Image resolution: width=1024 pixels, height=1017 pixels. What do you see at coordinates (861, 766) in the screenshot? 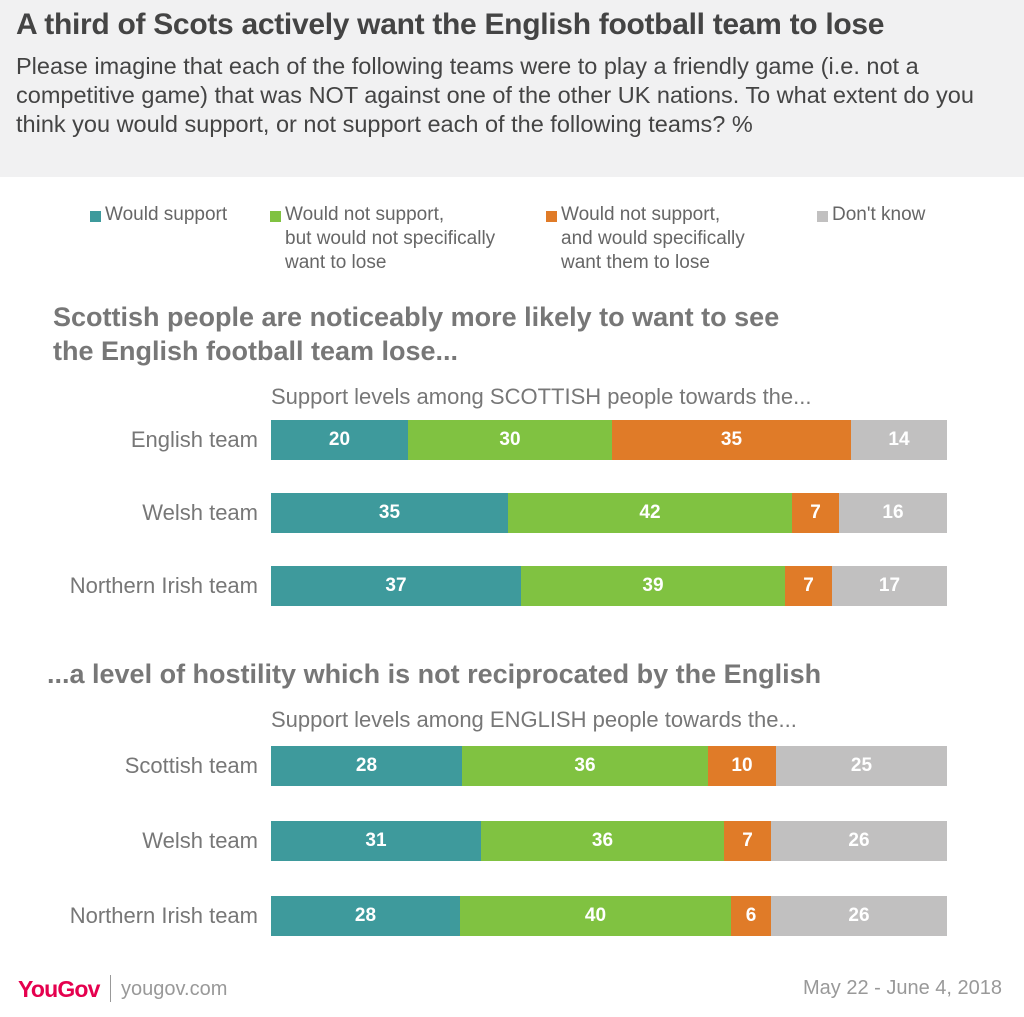
I see `bar-segment: 25` at bounding box center [861, 766].